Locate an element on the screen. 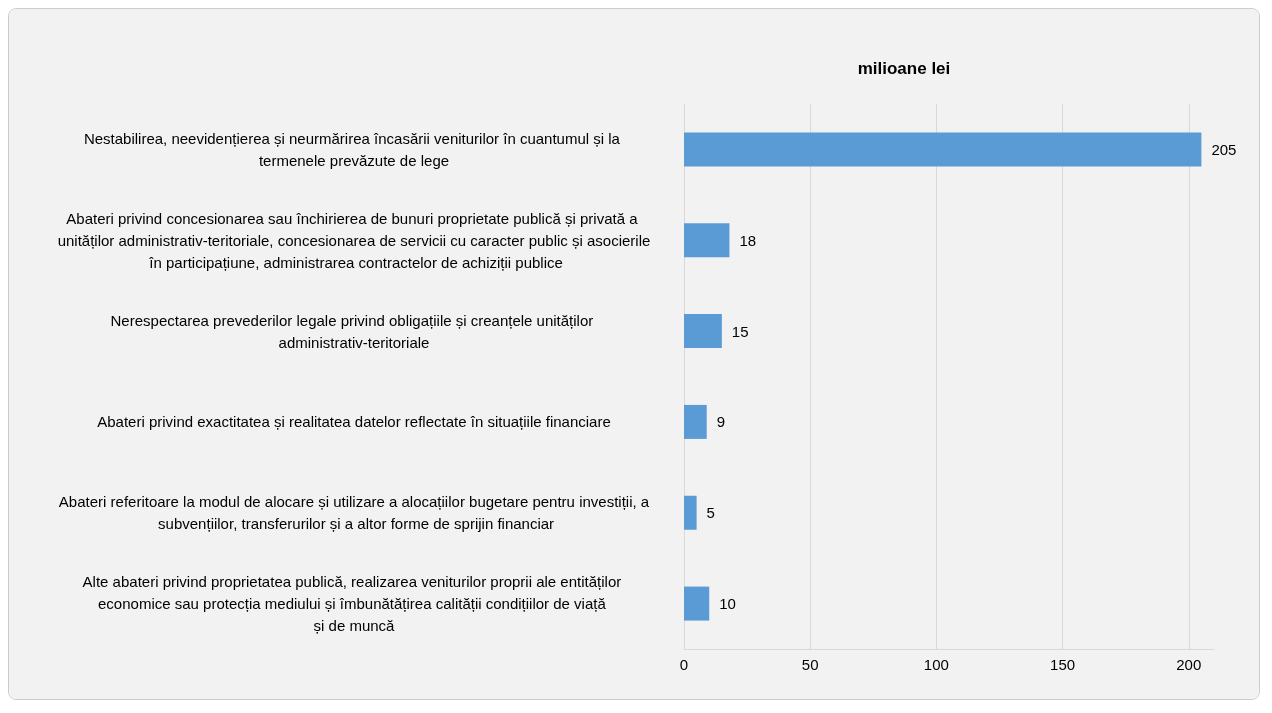  y-tick-label: Abateri privind concesionarea sau închirierea de bunuri proprietate publică și privată a unităților administrativ-teritoriale, concesionarea de servicii cu caracter public și asocierile în participațiune, administrarea contractelor de achiziții publice is located at coordinates (354, 240).